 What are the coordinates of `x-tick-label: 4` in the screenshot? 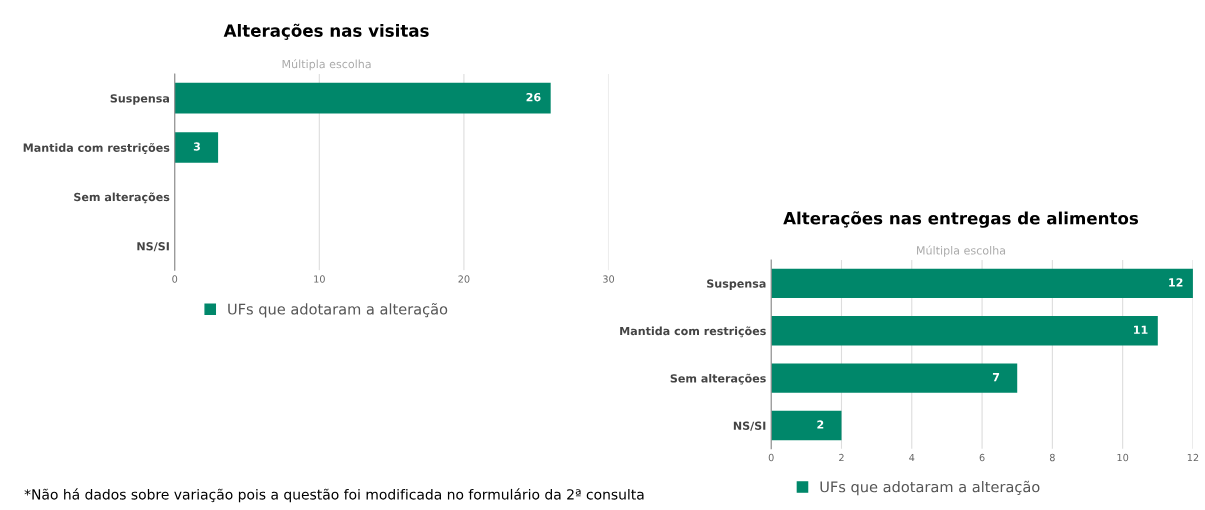 It's located at (912, 457).